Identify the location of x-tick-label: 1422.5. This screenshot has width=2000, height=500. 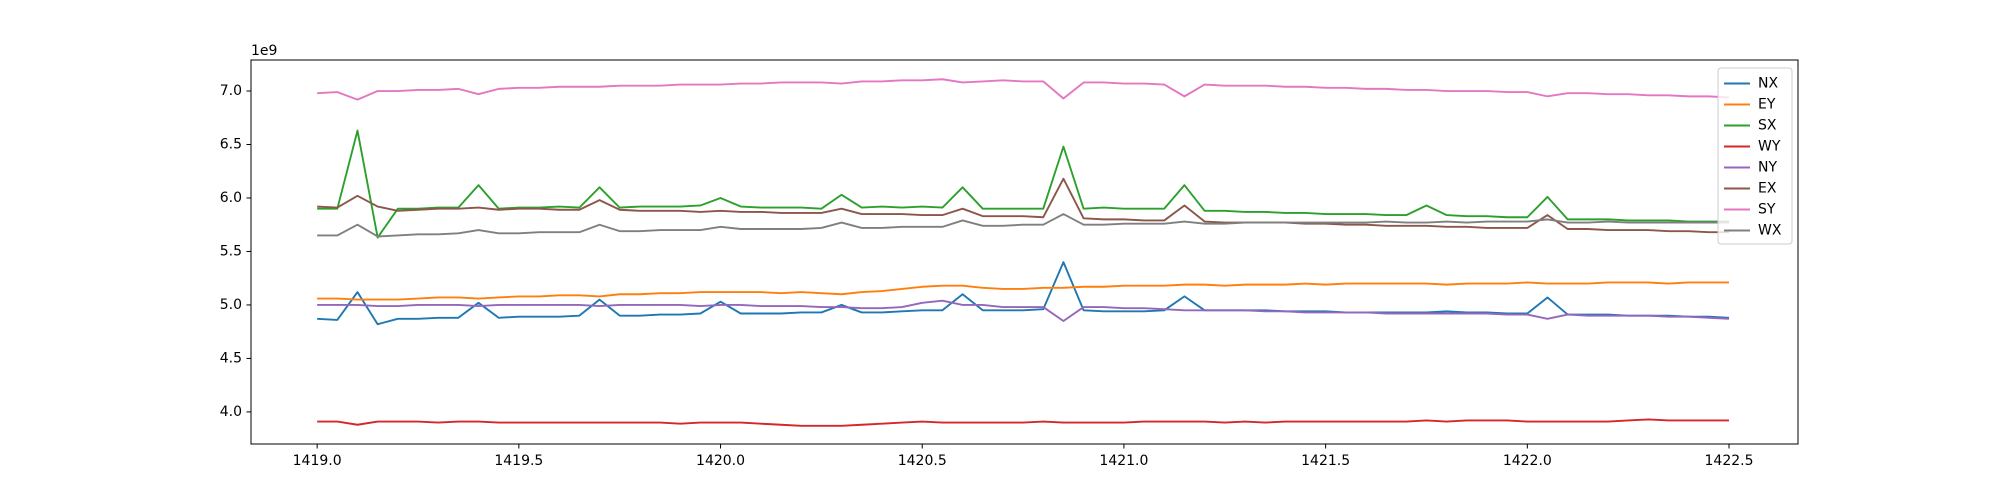
(1729, 461).